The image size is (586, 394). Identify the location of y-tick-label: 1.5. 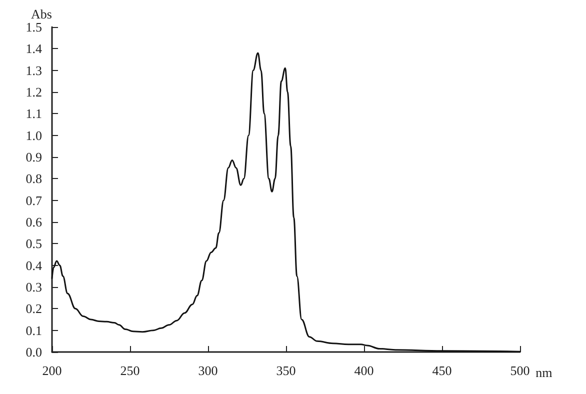
(34, 27).